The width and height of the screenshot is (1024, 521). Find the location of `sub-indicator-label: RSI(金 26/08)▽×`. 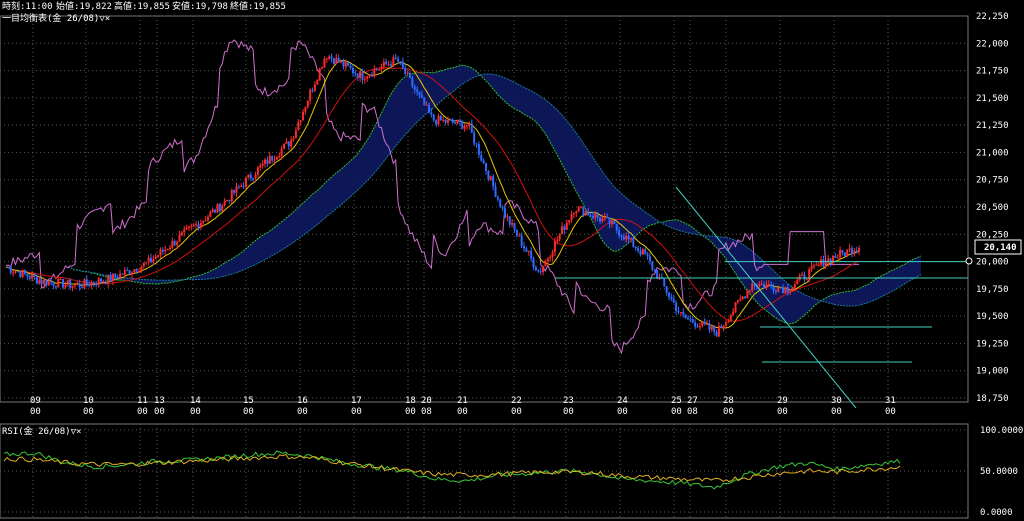

sub-indicator-label: RSI(金 26/08)▽× is located at coordinates (41, 431).